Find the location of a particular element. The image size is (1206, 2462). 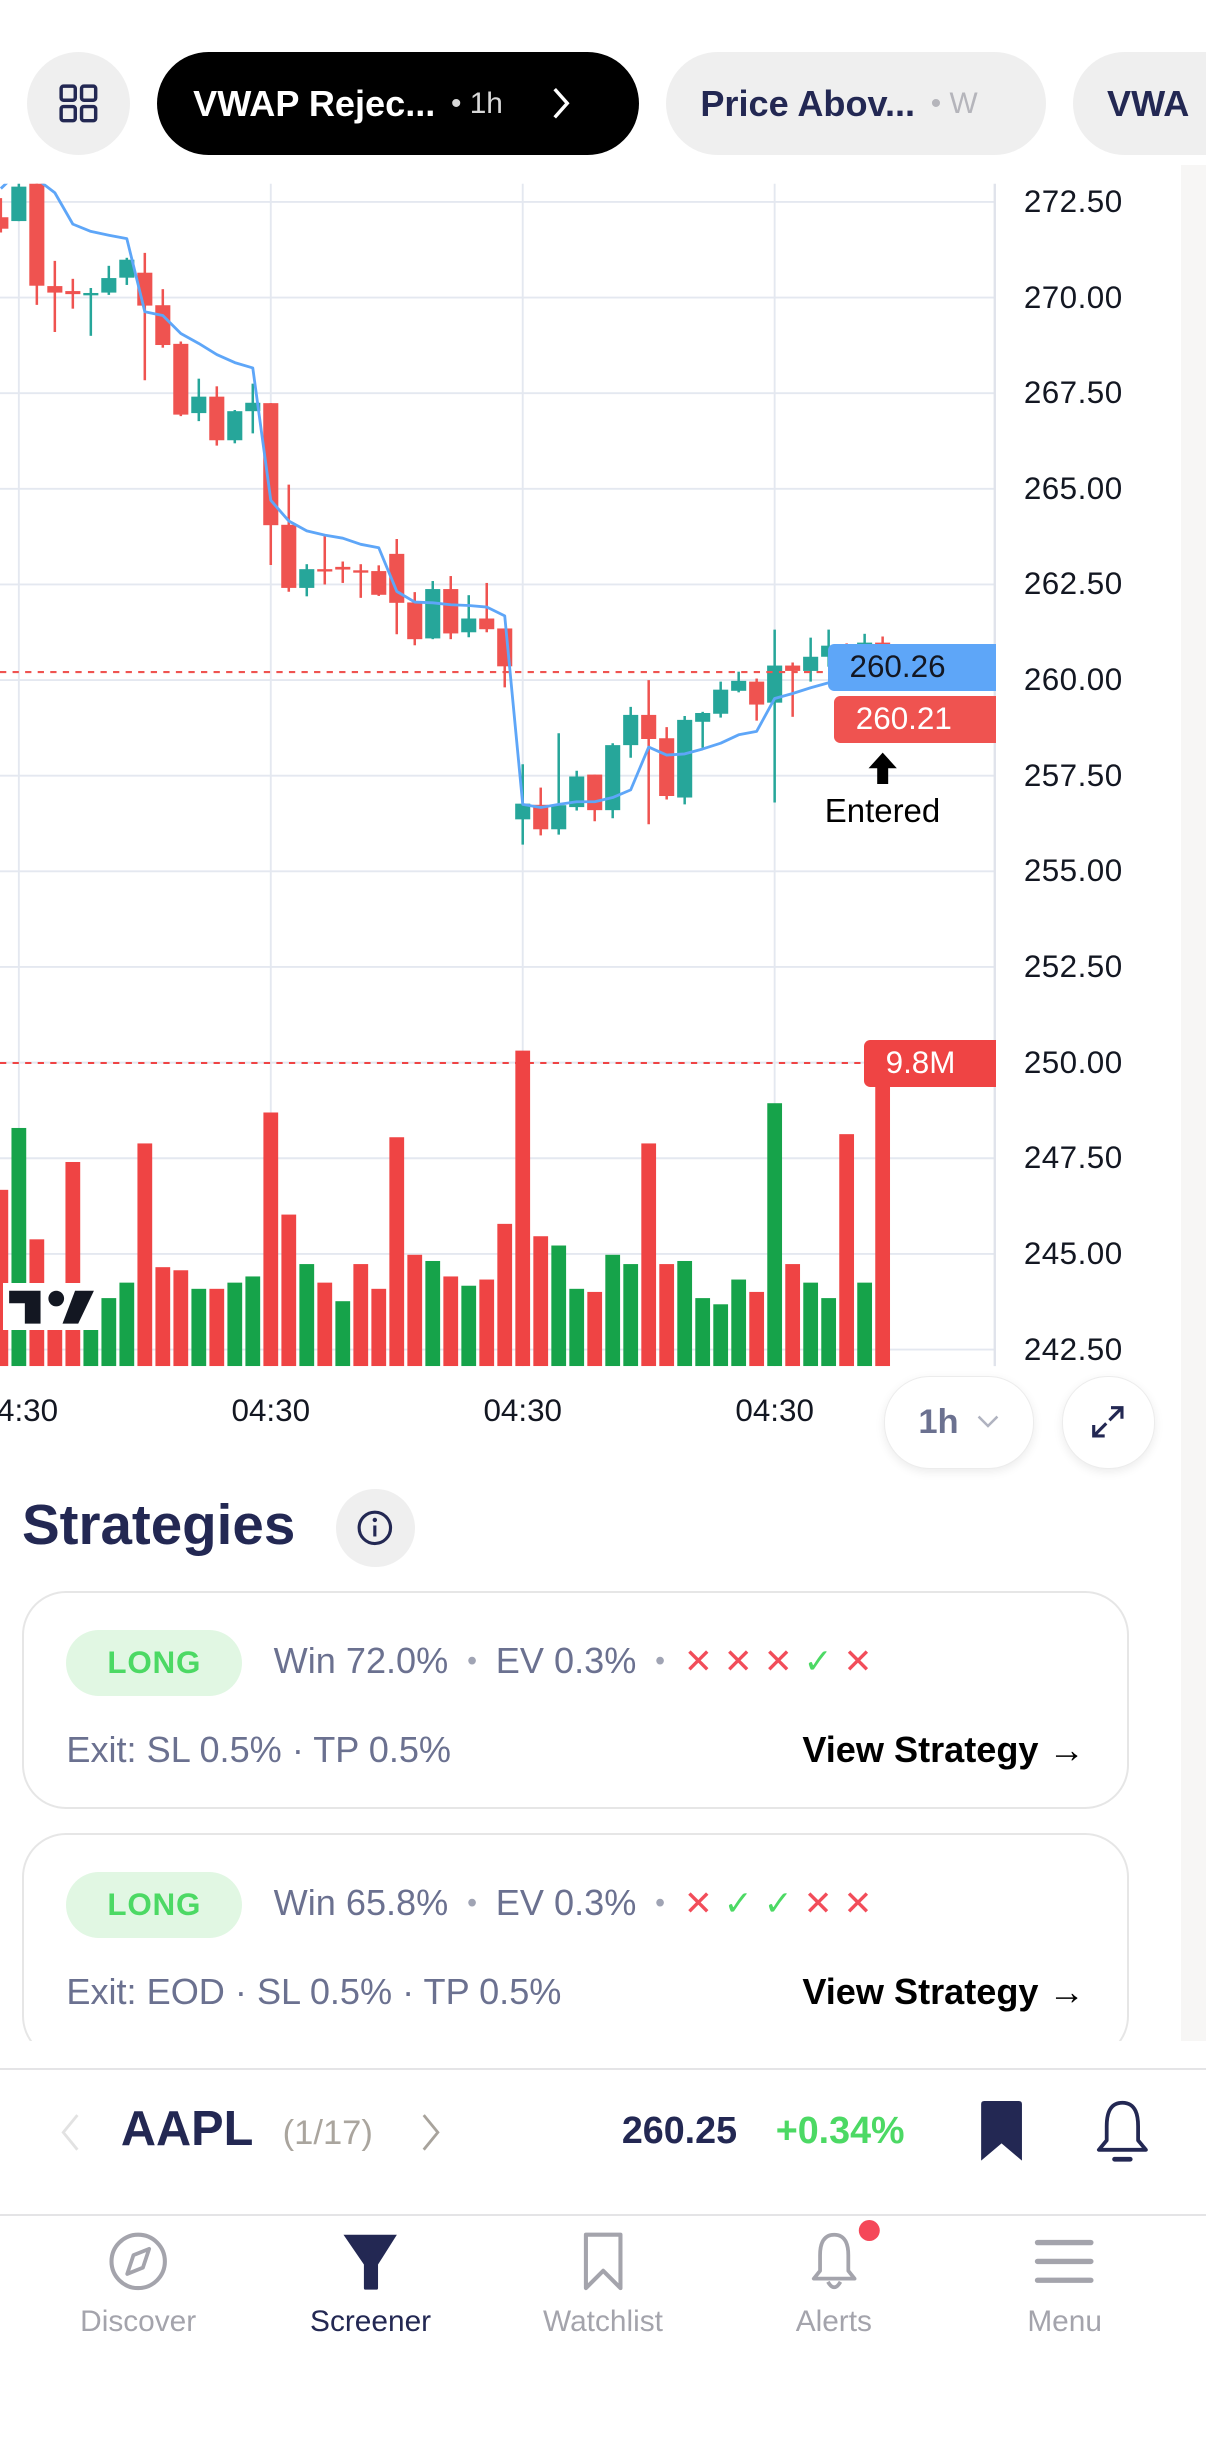

bookmark-icon is located at coordinates (603, 2261).